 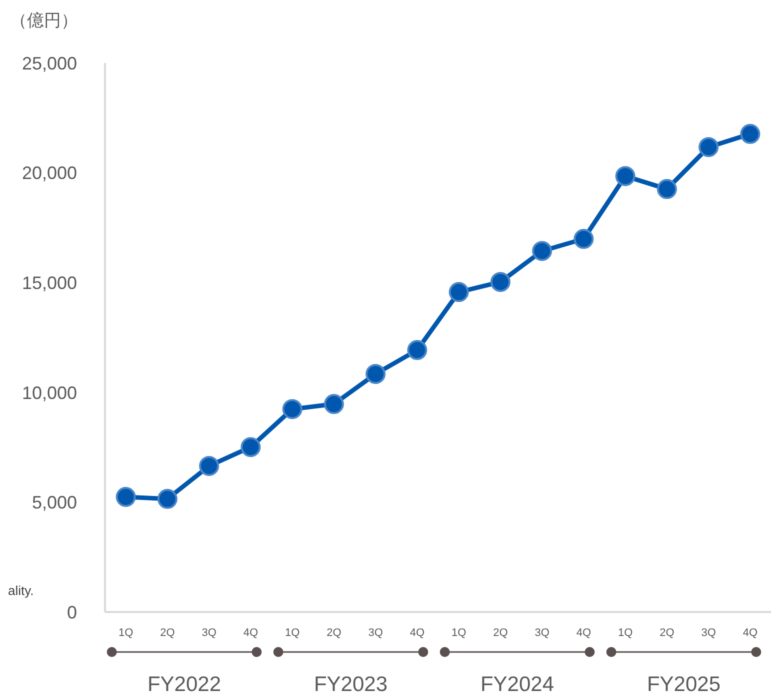 I want to click on y-tick-label: 15,000, so click(x=49, y=282).